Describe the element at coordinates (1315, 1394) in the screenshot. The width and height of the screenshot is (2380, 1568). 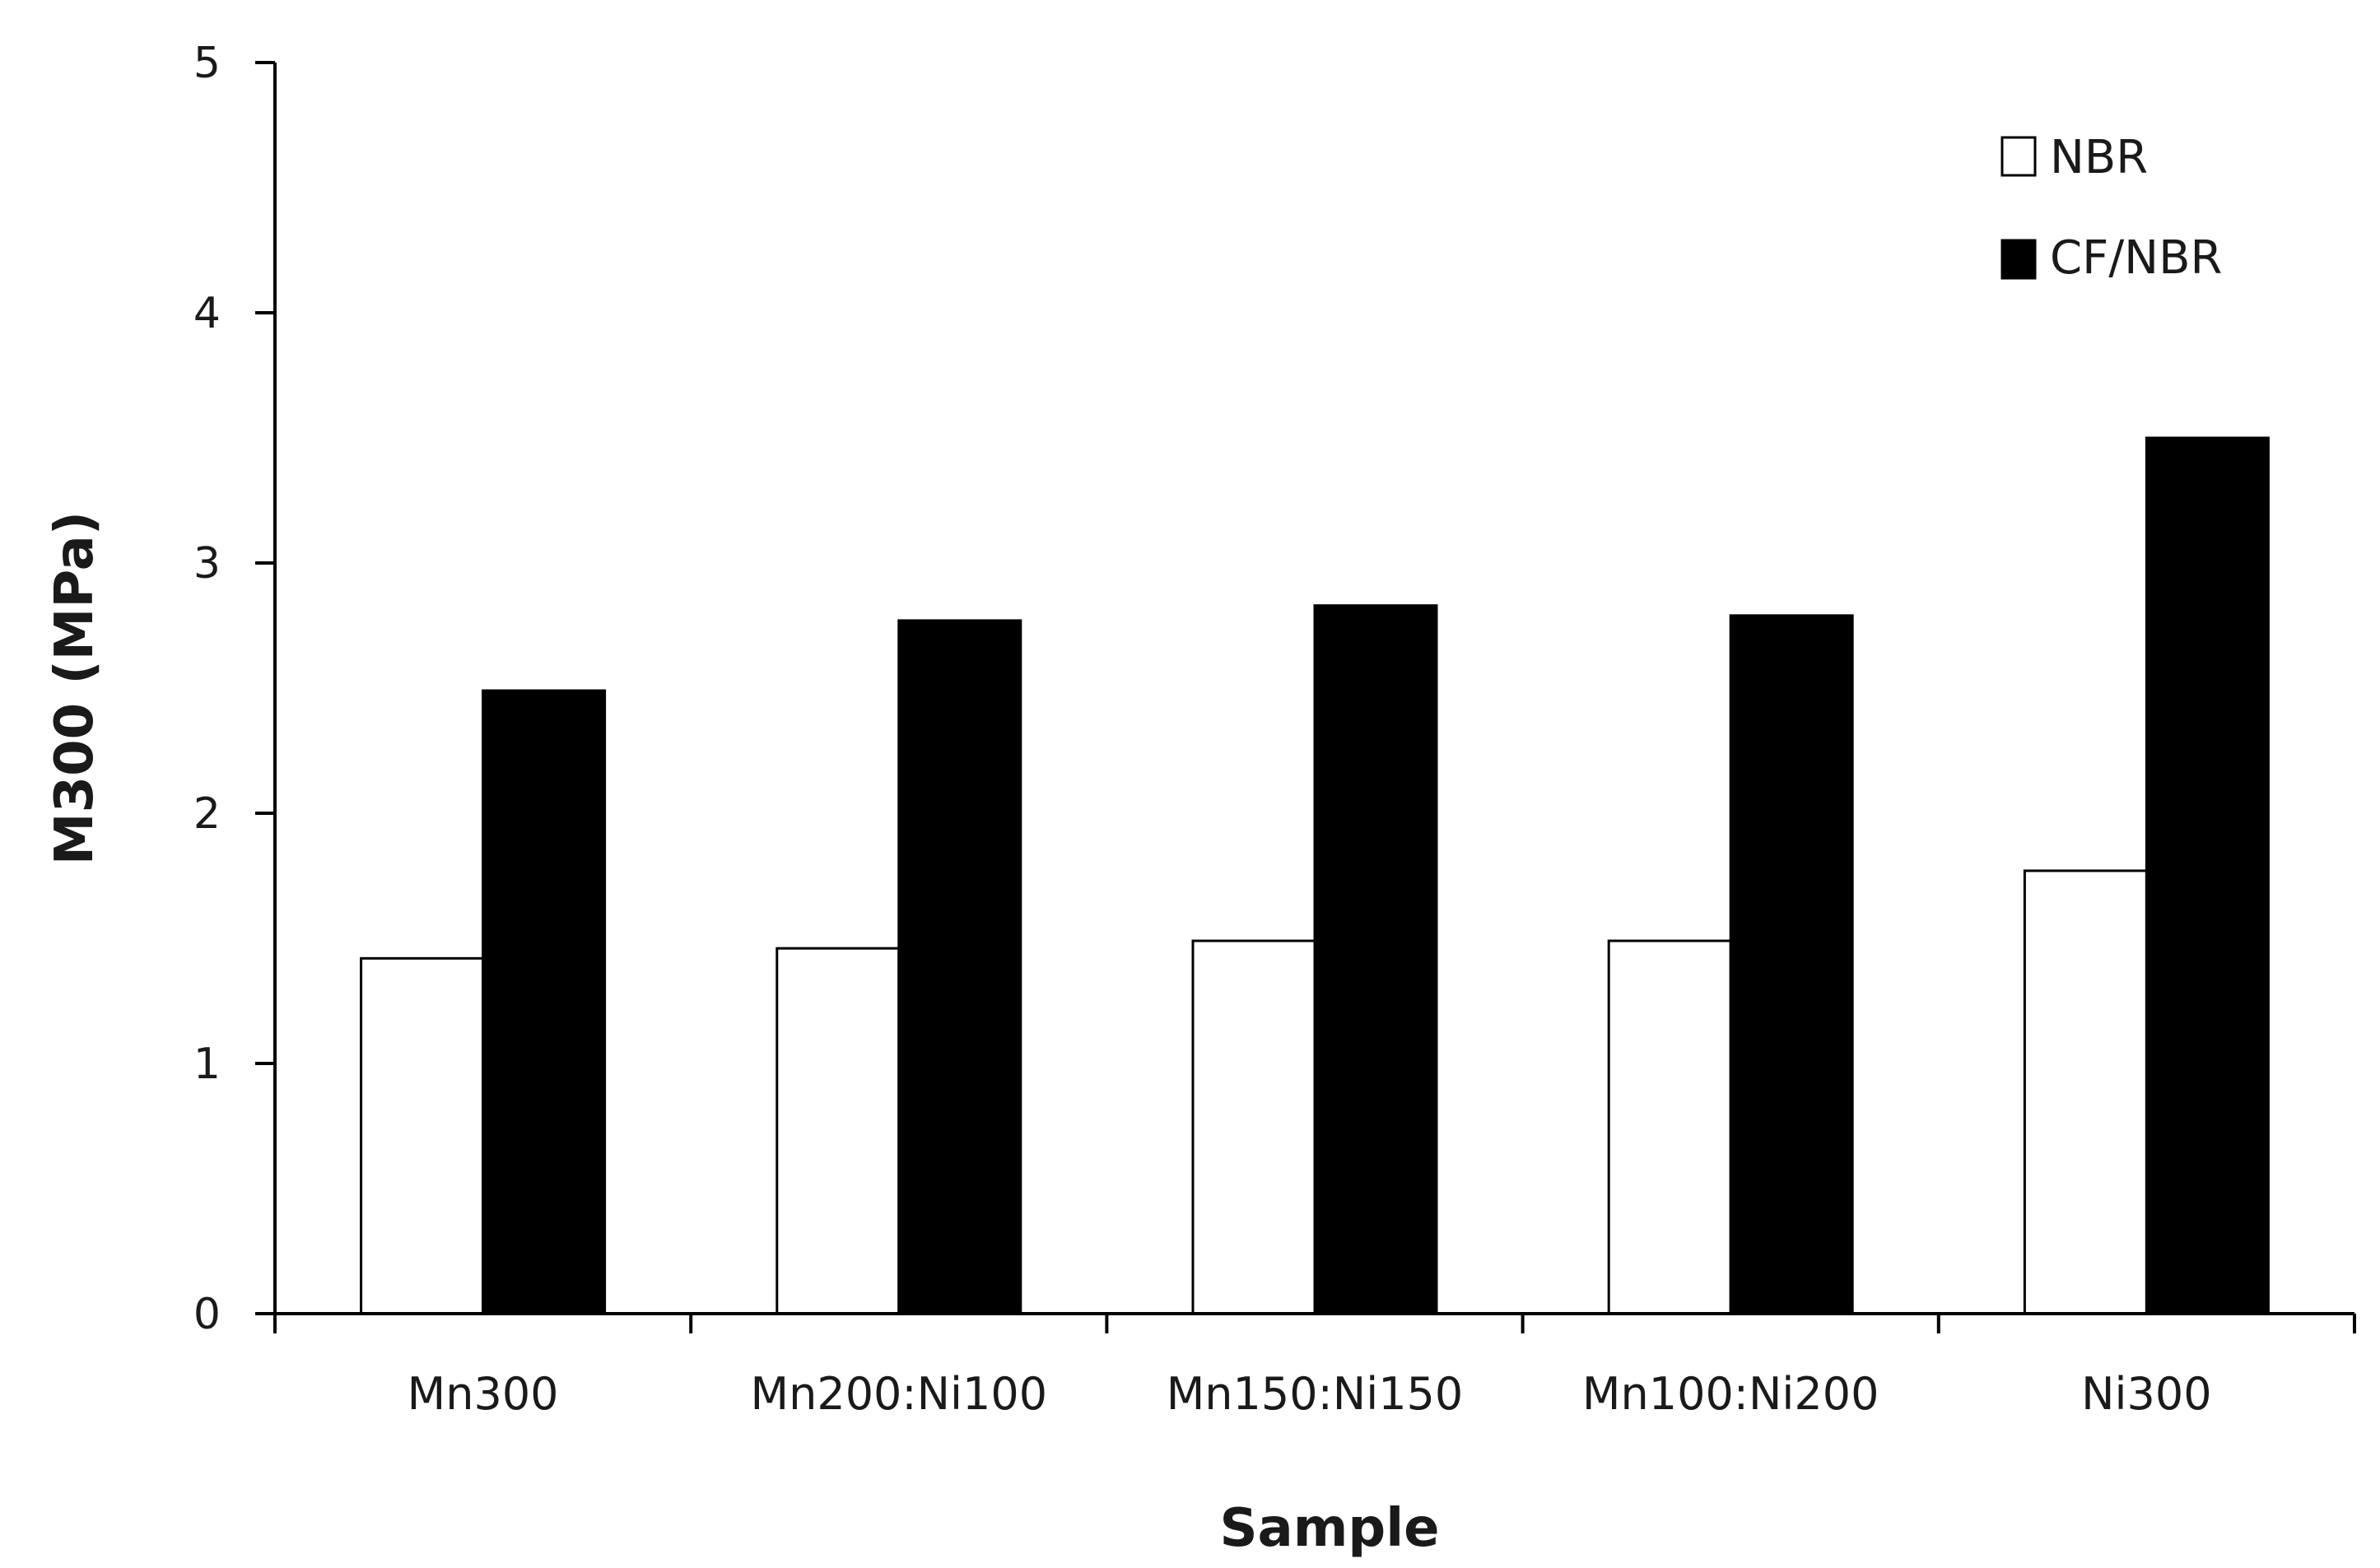
I see `x-tick-label-mn150-ni150: Mn150:Ni150` at that location.